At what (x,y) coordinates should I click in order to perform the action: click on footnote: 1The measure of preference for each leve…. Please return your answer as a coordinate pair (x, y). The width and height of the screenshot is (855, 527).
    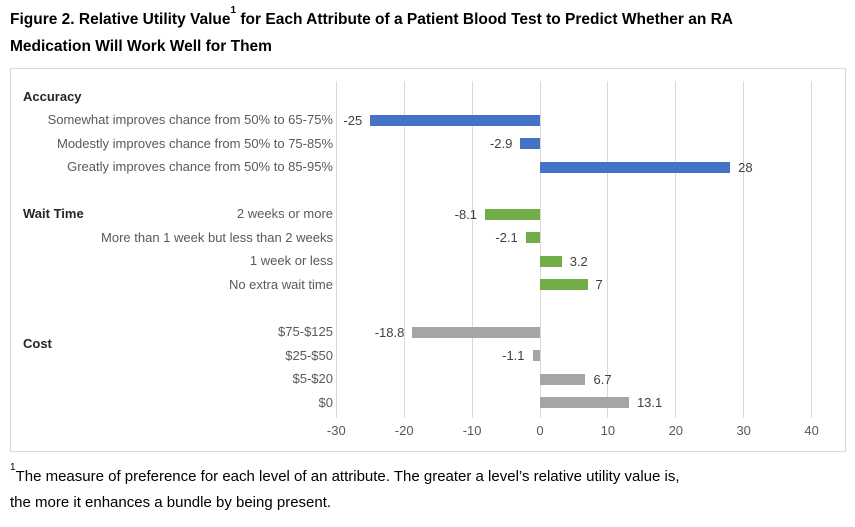
    Looking at the image, I should click on (425, 489).